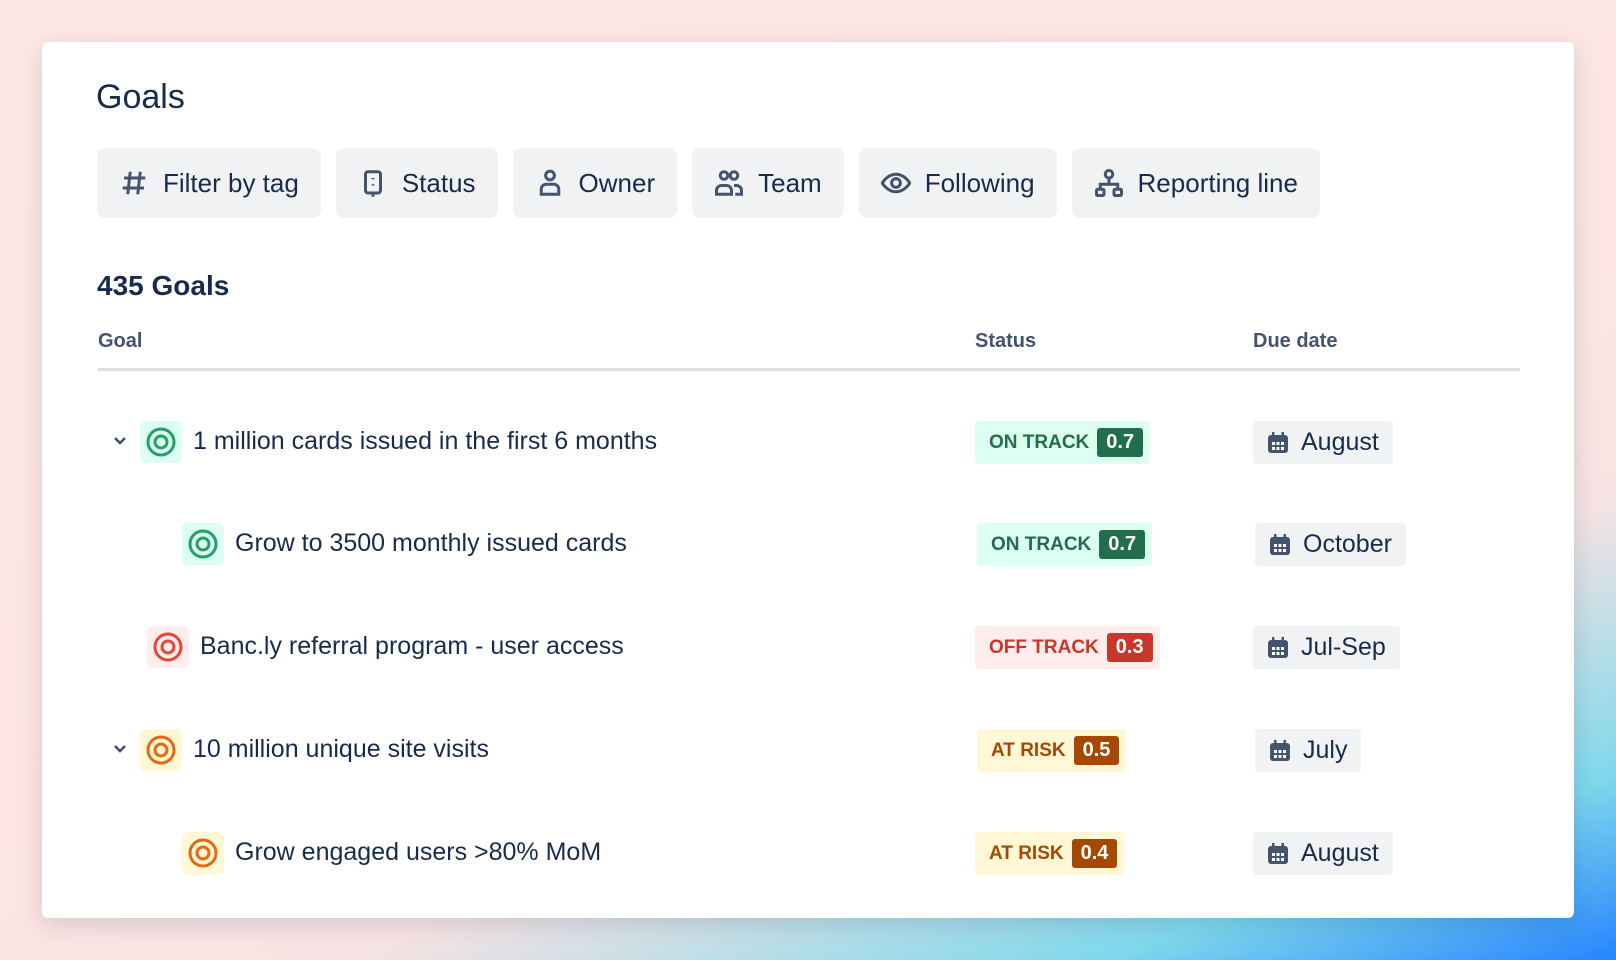 This screenshot has width=1616, height=960. What do you see at coordinates (418, 852) in the screenshot?
I see `goal-name: Grow engaged users >80% MoM` at bounding box center [418, 852].